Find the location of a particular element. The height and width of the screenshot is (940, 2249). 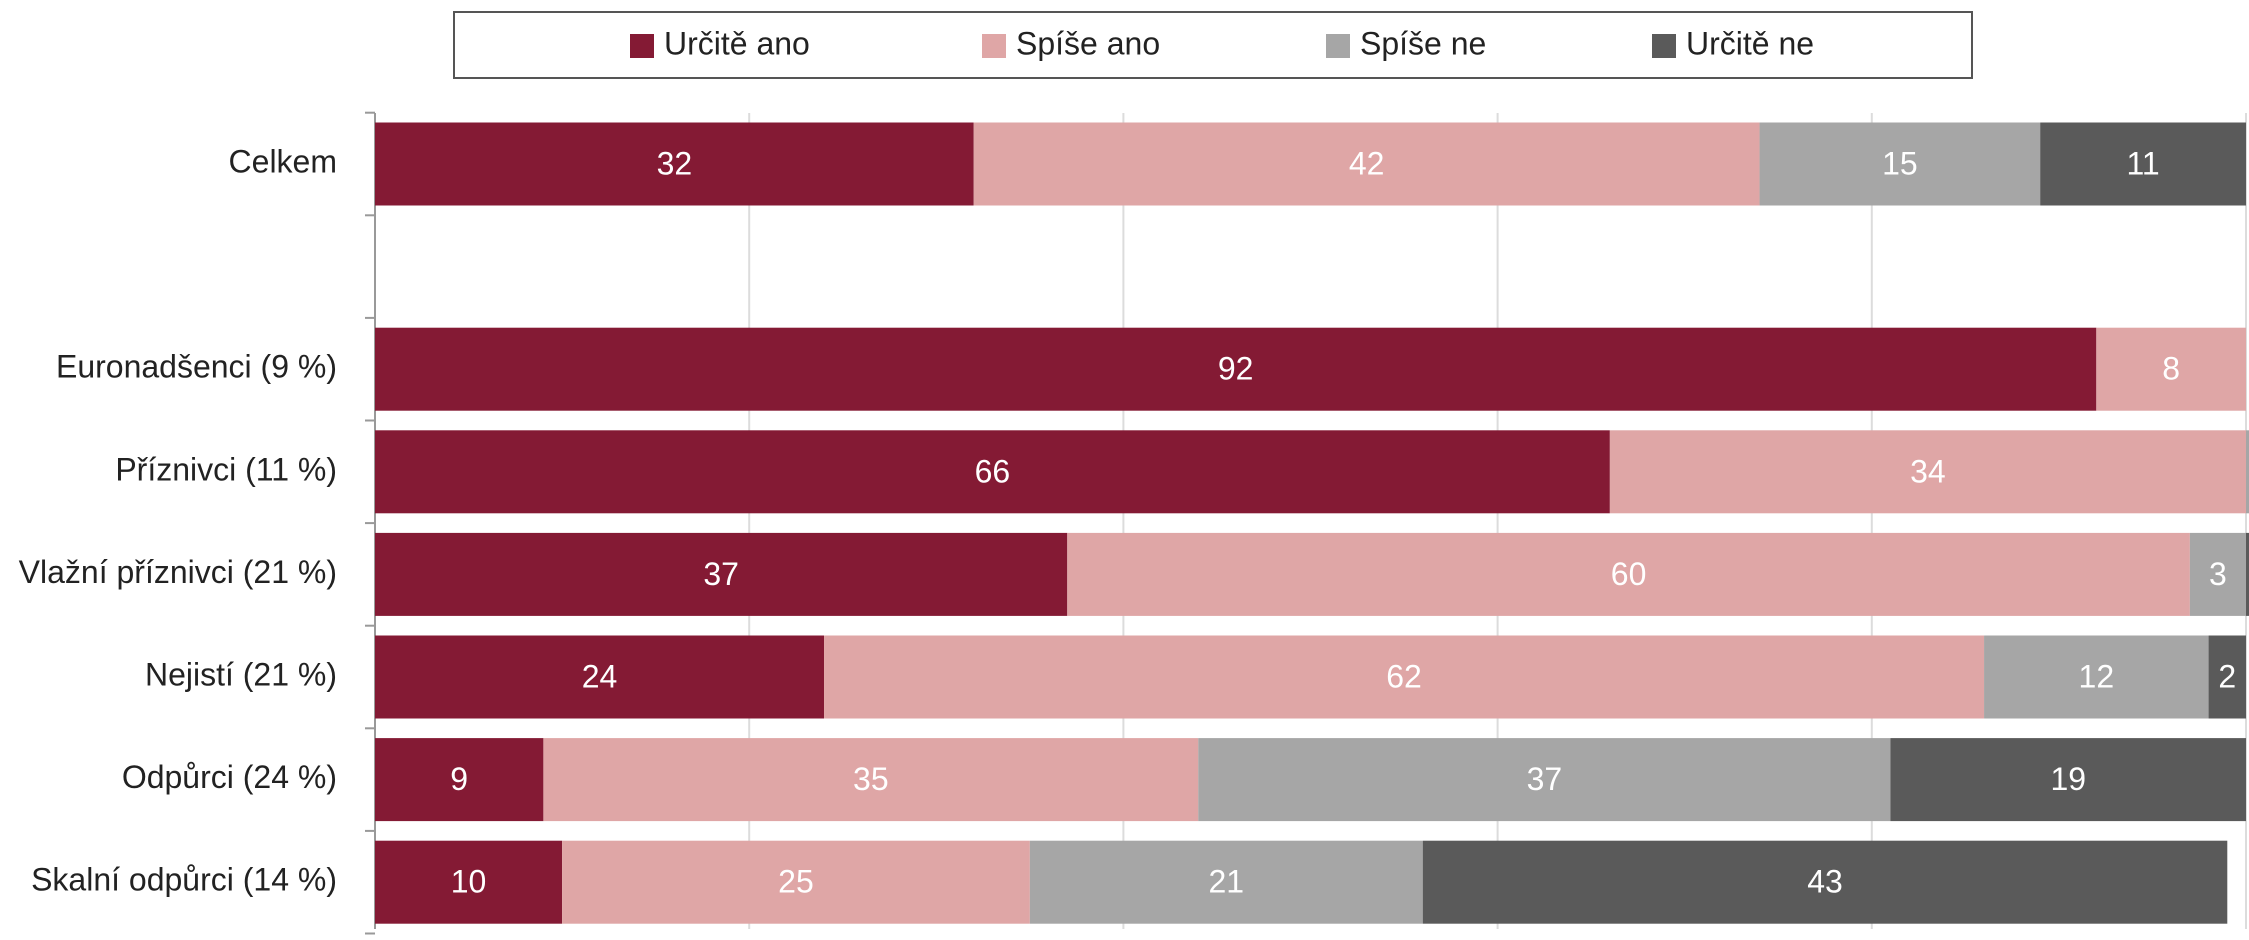

data-label: 21 is located at coordinates (1227, 882).